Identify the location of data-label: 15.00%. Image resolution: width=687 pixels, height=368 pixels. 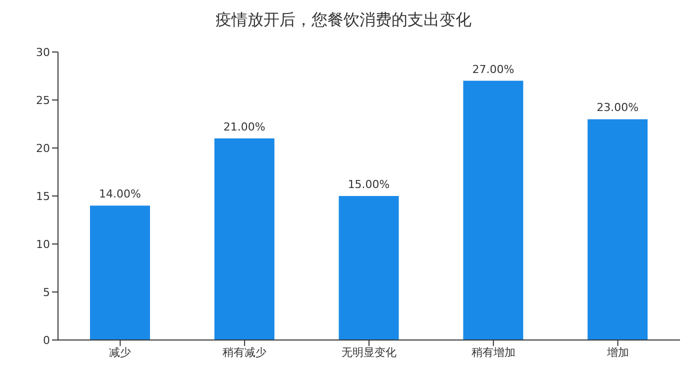
(369, 184).